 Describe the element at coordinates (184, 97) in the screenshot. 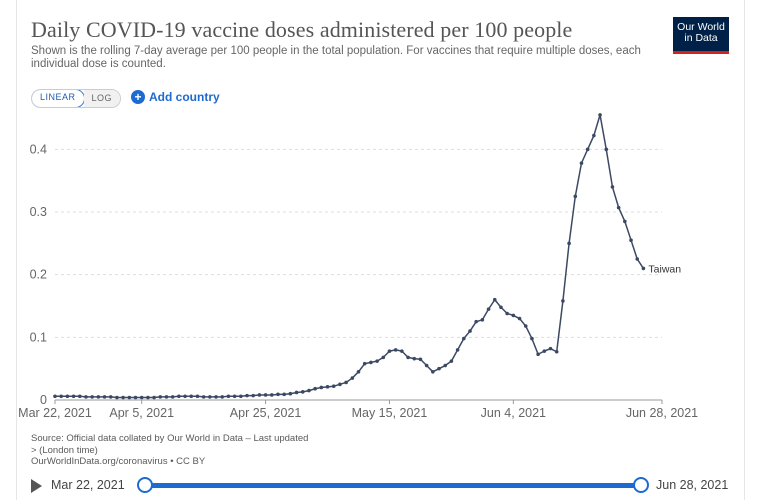

I see `add-country-label: Add country` at that location.